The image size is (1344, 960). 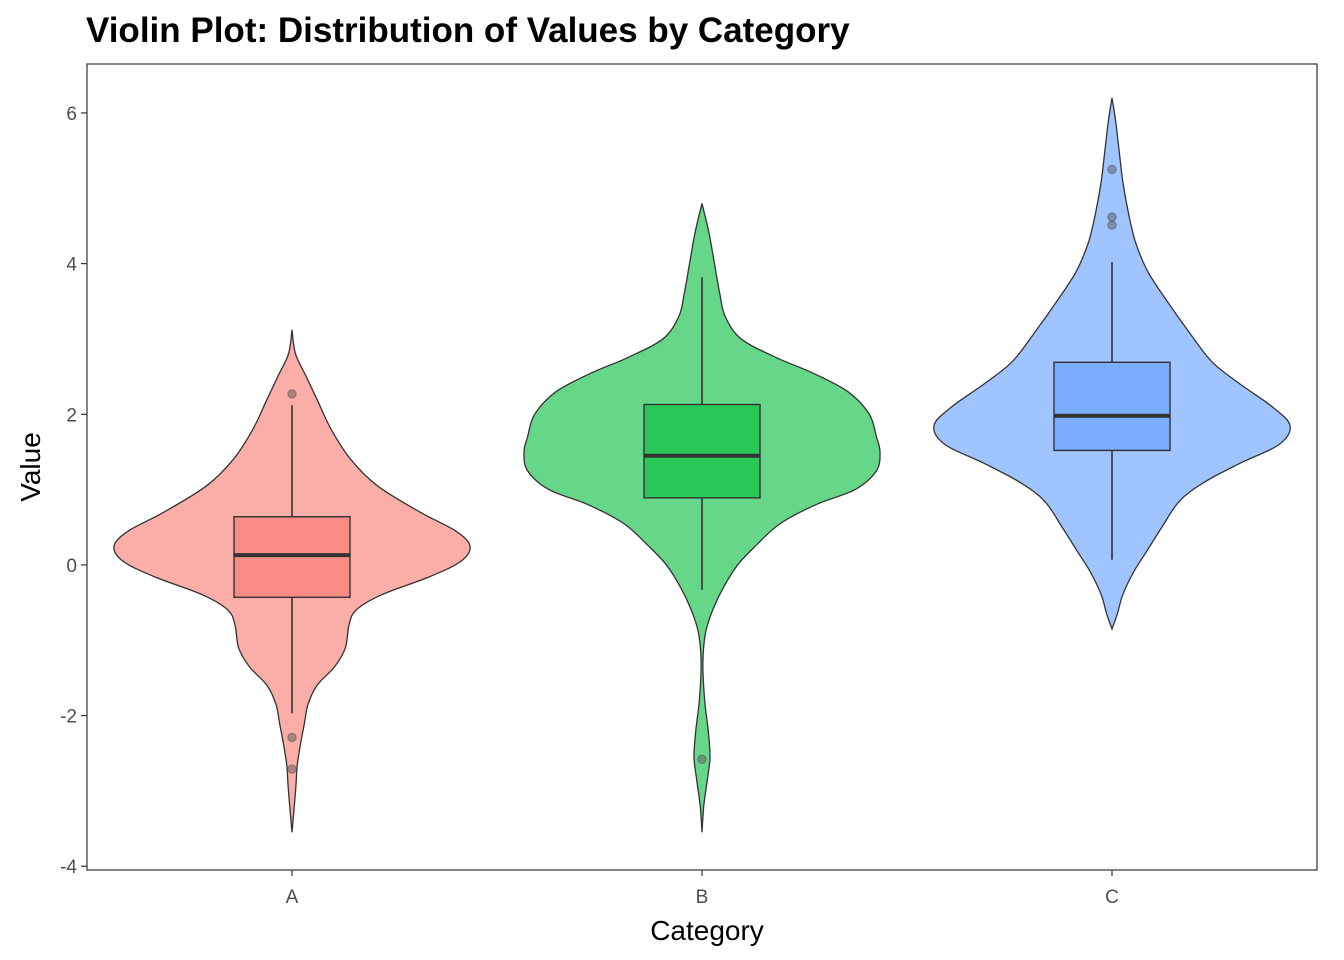 I want to click on x-axis: A B C, so click(x=702, y=889).